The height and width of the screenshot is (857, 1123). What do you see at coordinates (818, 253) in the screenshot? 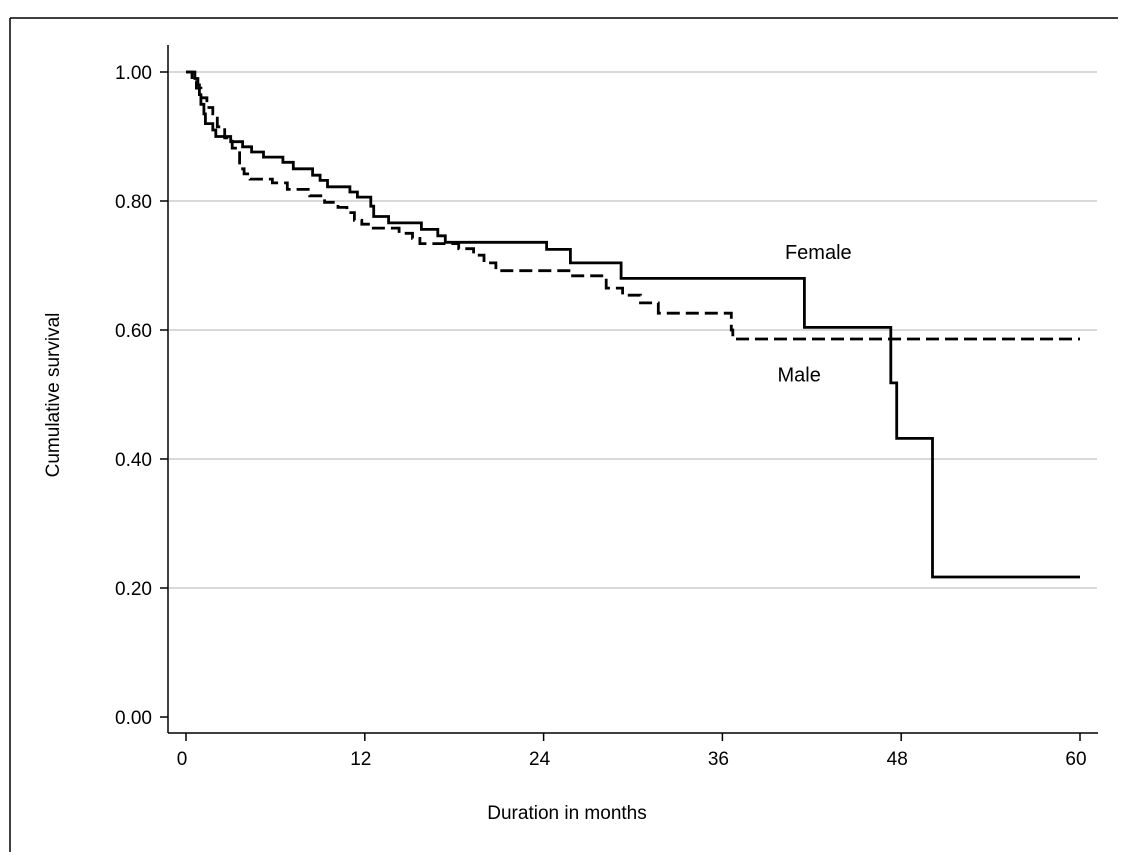
I see `annotation-female: Female` at bounding box center [818, 253].